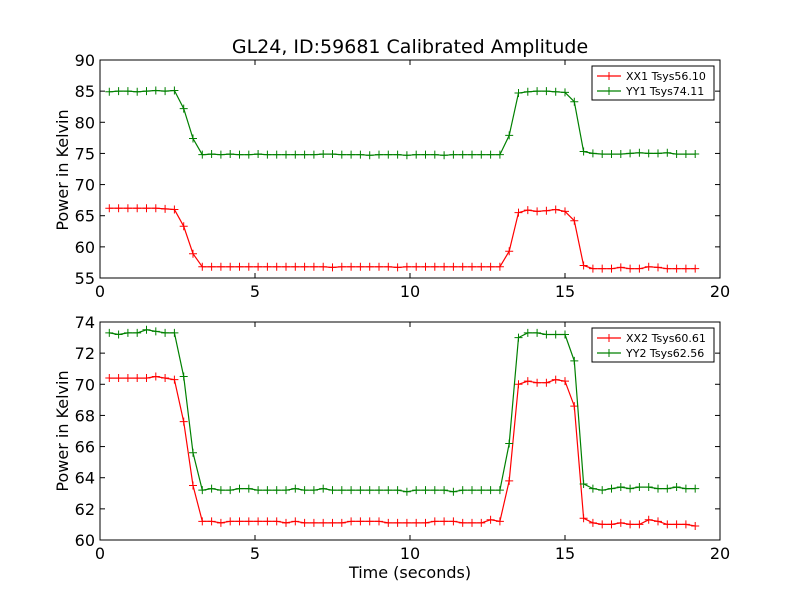 The image size is (800, 600). I want to click on bottom-chart-y-tick-label: 60, so click(85, 540).